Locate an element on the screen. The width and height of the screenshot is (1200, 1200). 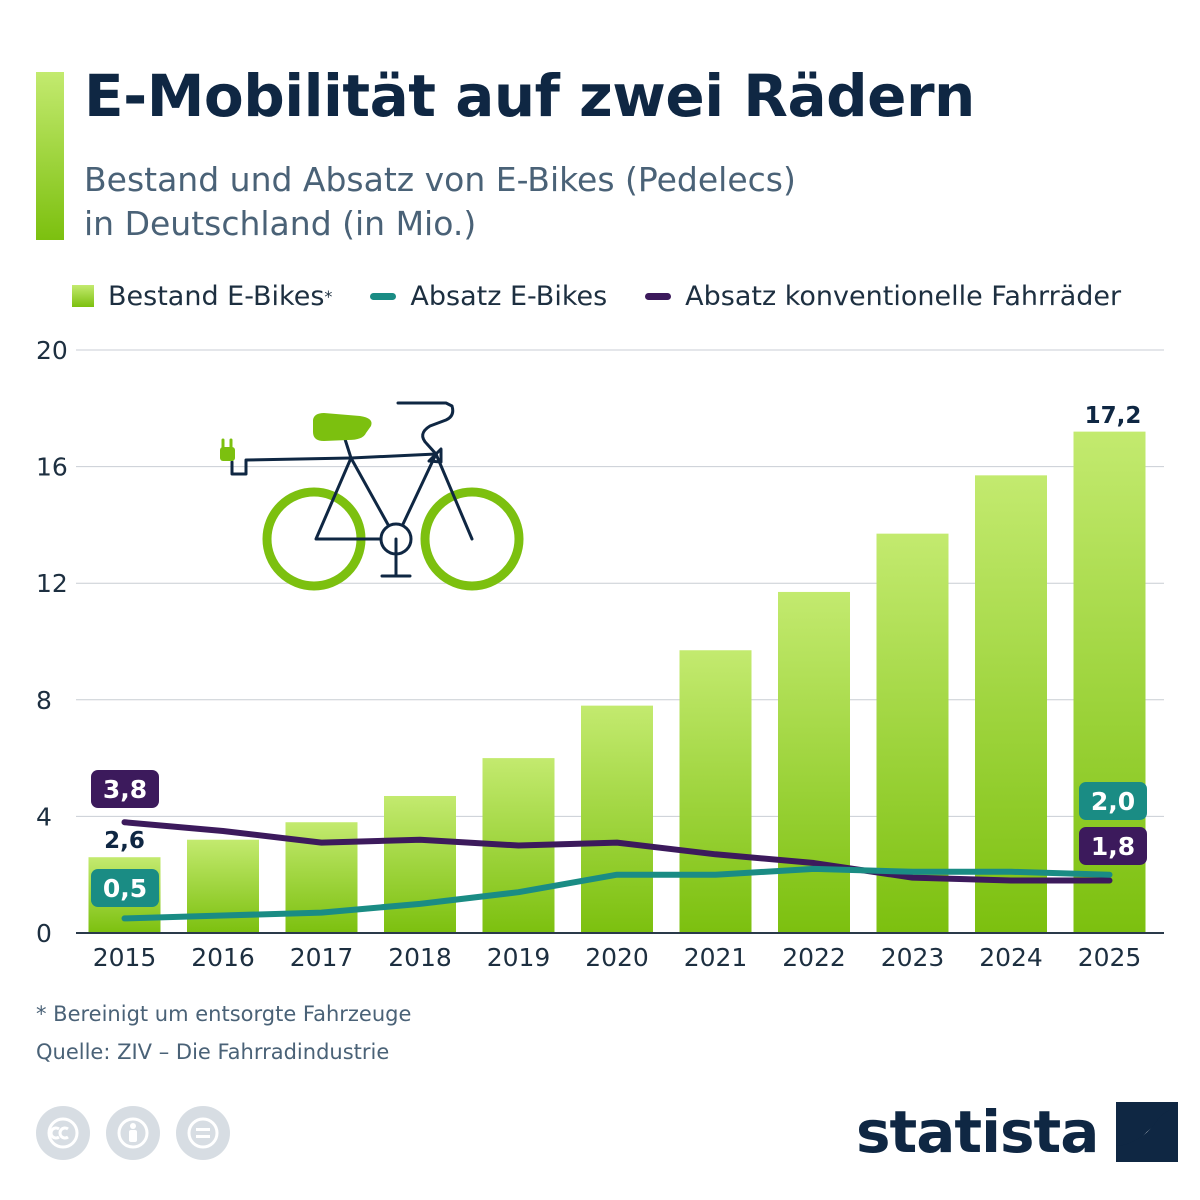
x-tick-label: 2015 is located at coordinates (125, 957).